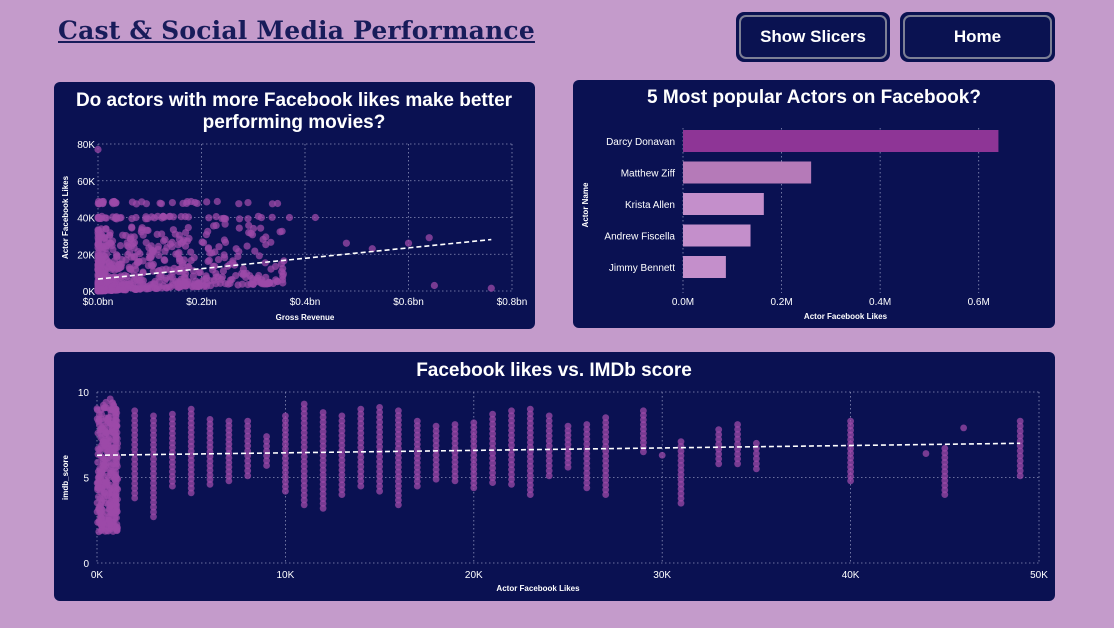  What do you see at coordinates (813, 37) in the screenshot?
I see `show-slicers-button: Show Slicers` at bounding box center [813, 37].